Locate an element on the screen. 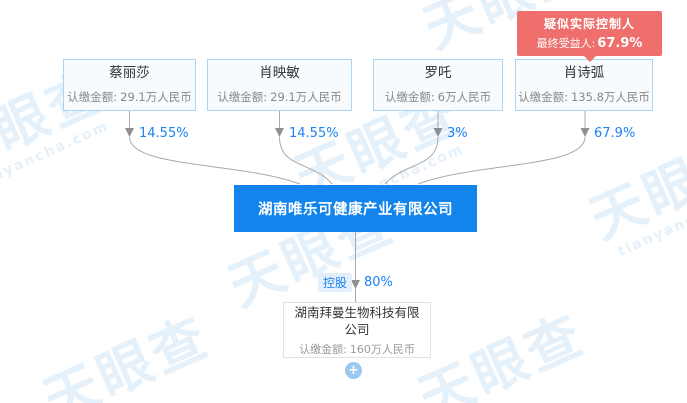  badge-beneficiary: 最终受益人: 67.9% is located at coordinates (589, 43).